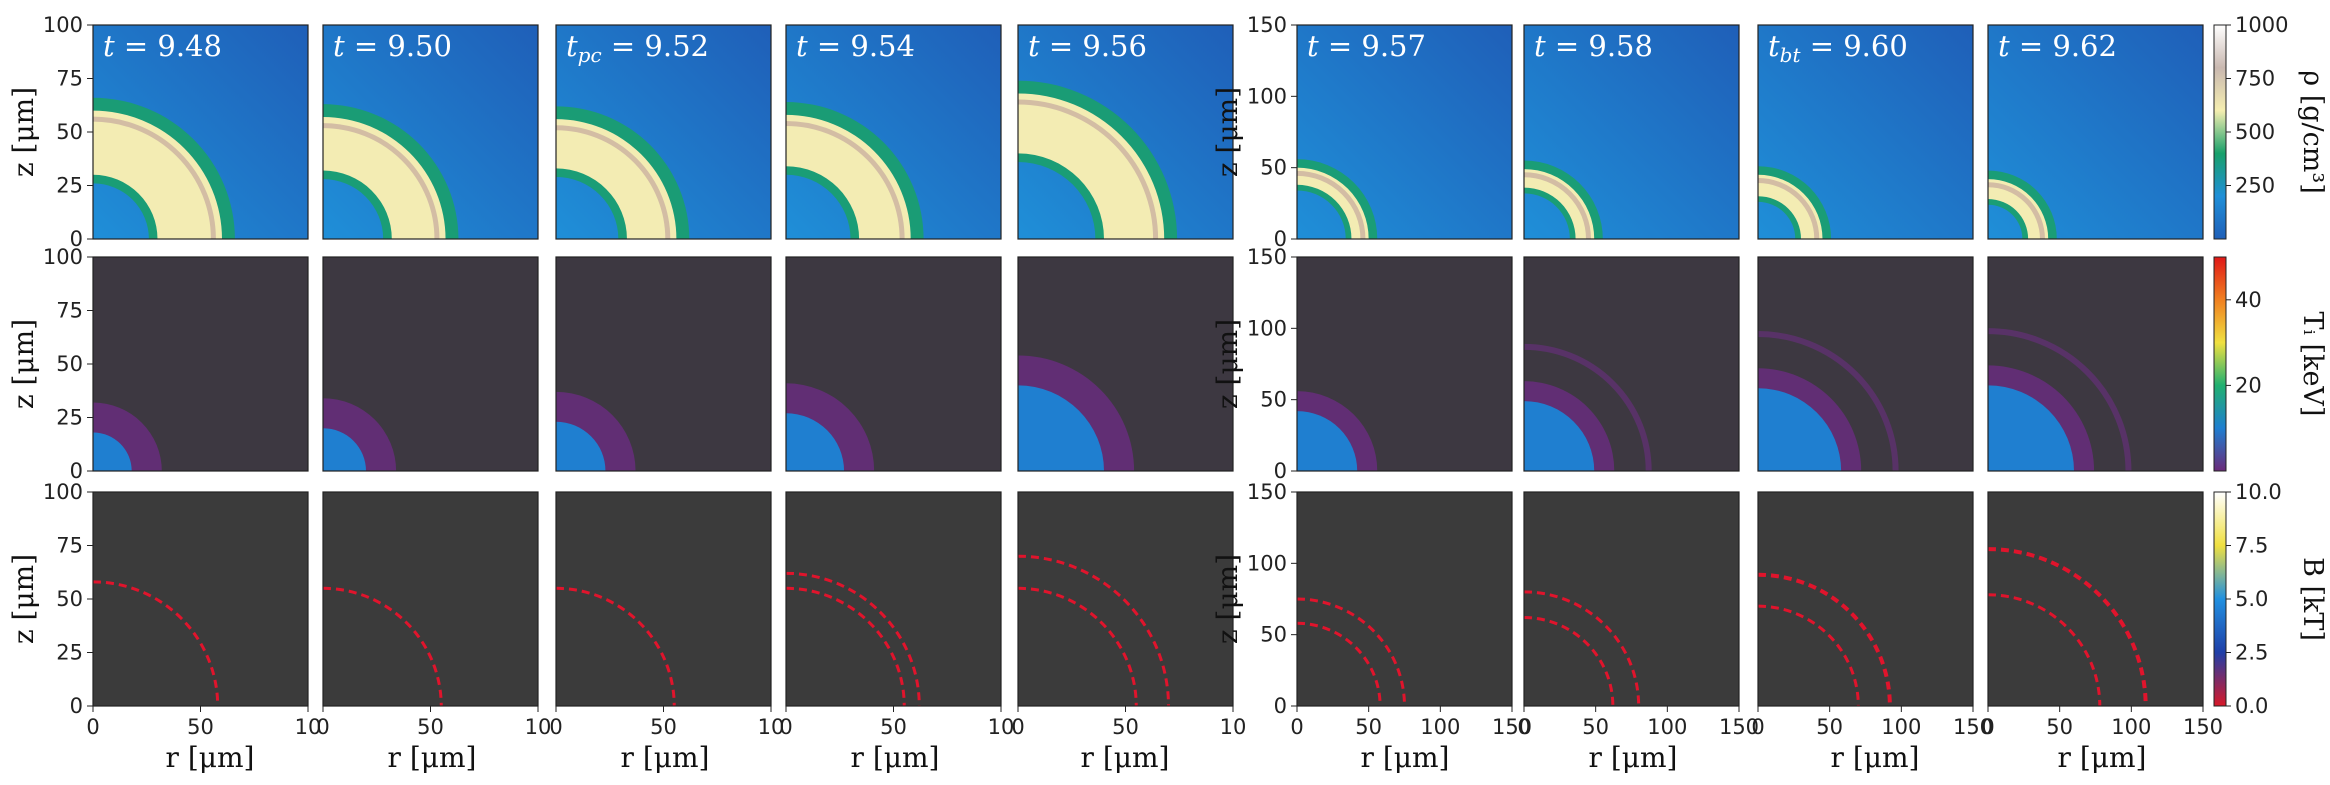 This screenshot has width=2330, height=785. What do you see at coordinates (2251, 599) in the screenshot?
I see `colorbar-tick-label: 5.0` at bounding box center [2251, 599].